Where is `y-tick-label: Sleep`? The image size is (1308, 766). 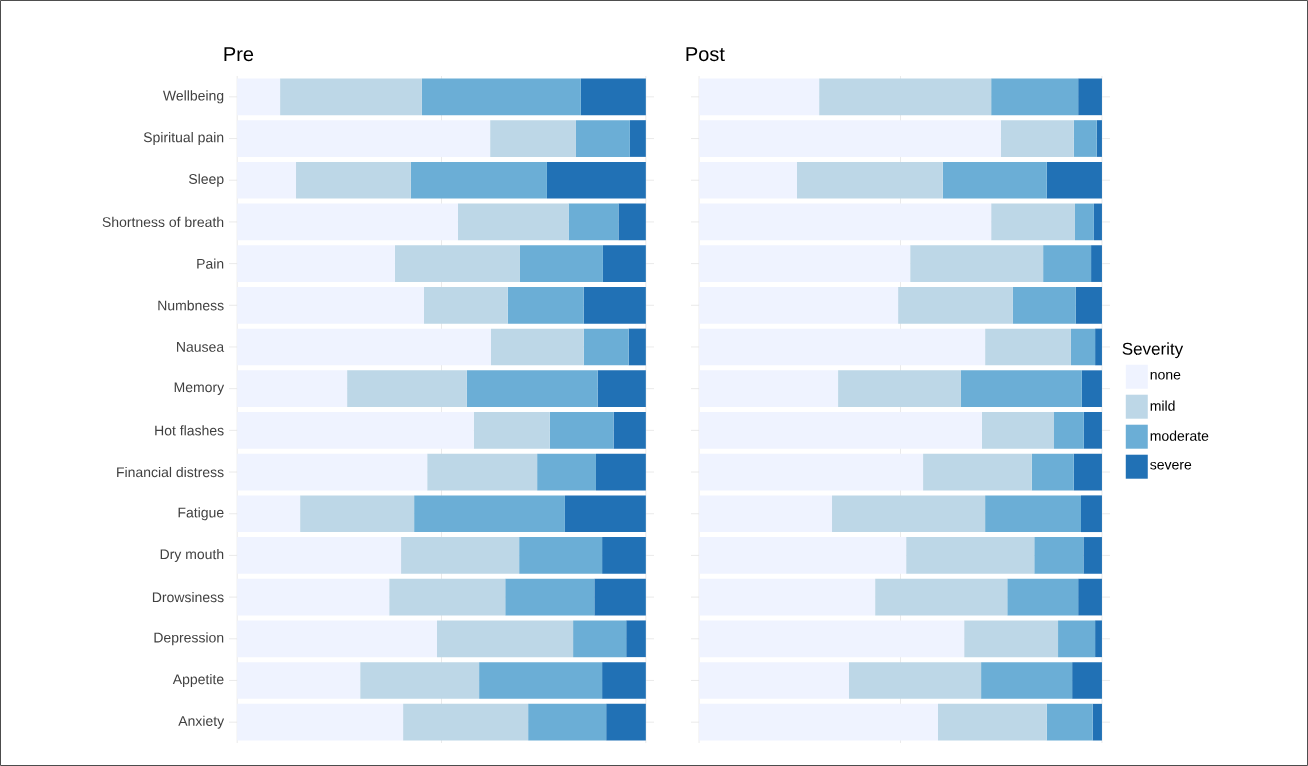
y-tick-label: Sleep is located at coordinates (206, 180).